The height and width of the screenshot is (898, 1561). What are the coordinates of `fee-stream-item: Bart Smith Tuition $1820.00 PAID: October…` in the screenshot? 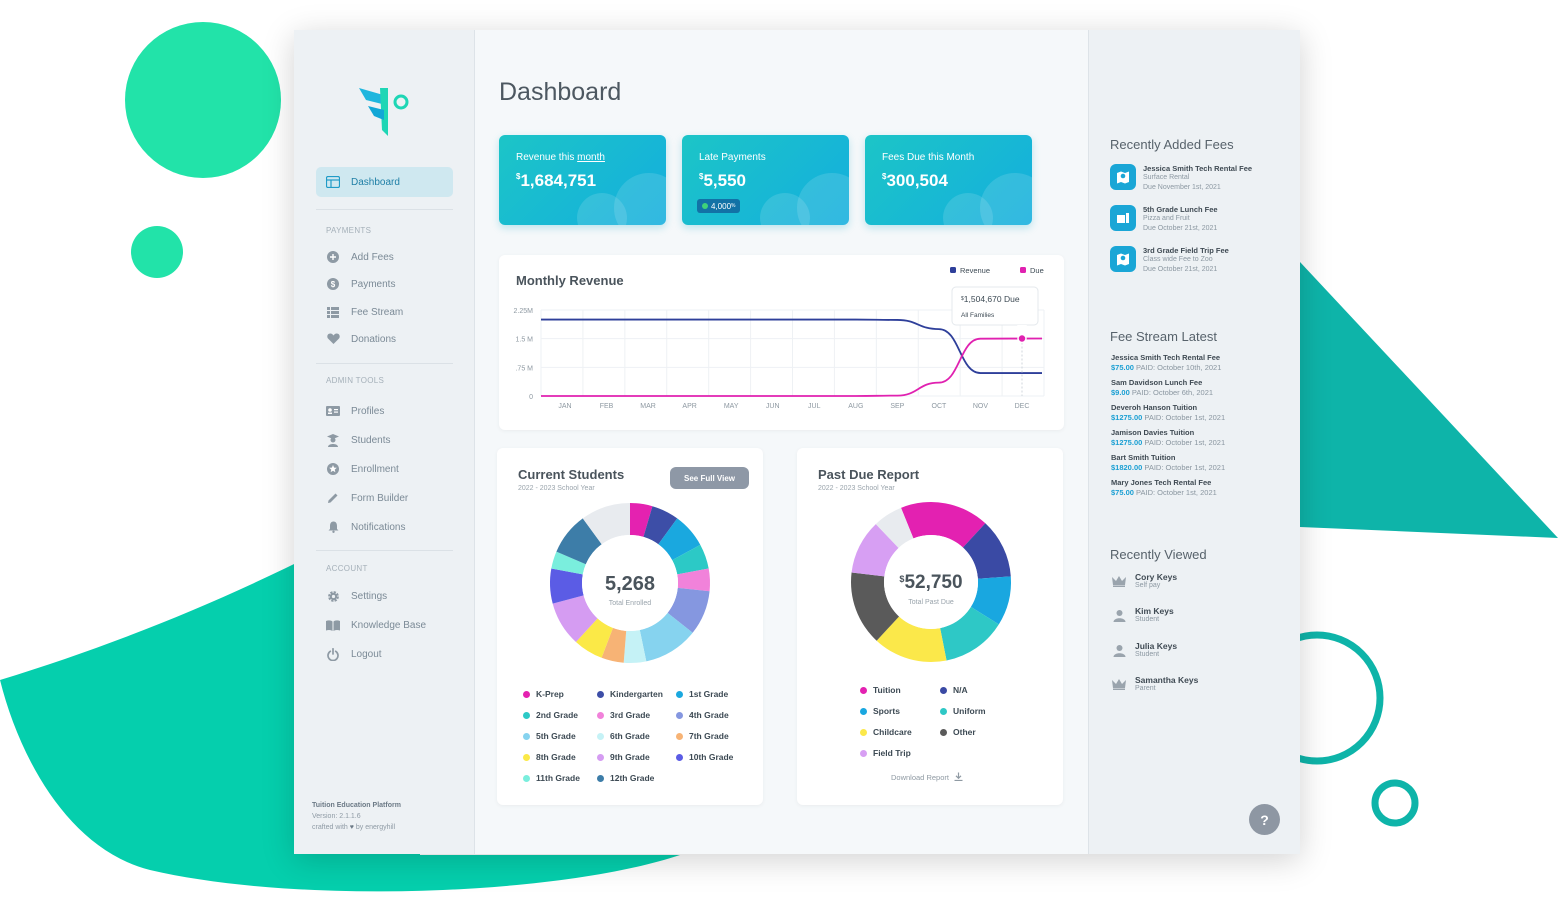 It's located at (1168, 463).